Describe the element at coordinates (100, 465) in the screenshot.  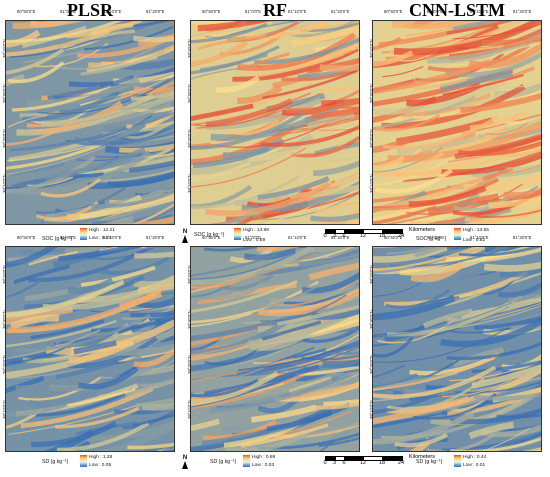
I see `legend-low: Low : 0.05` at that location.